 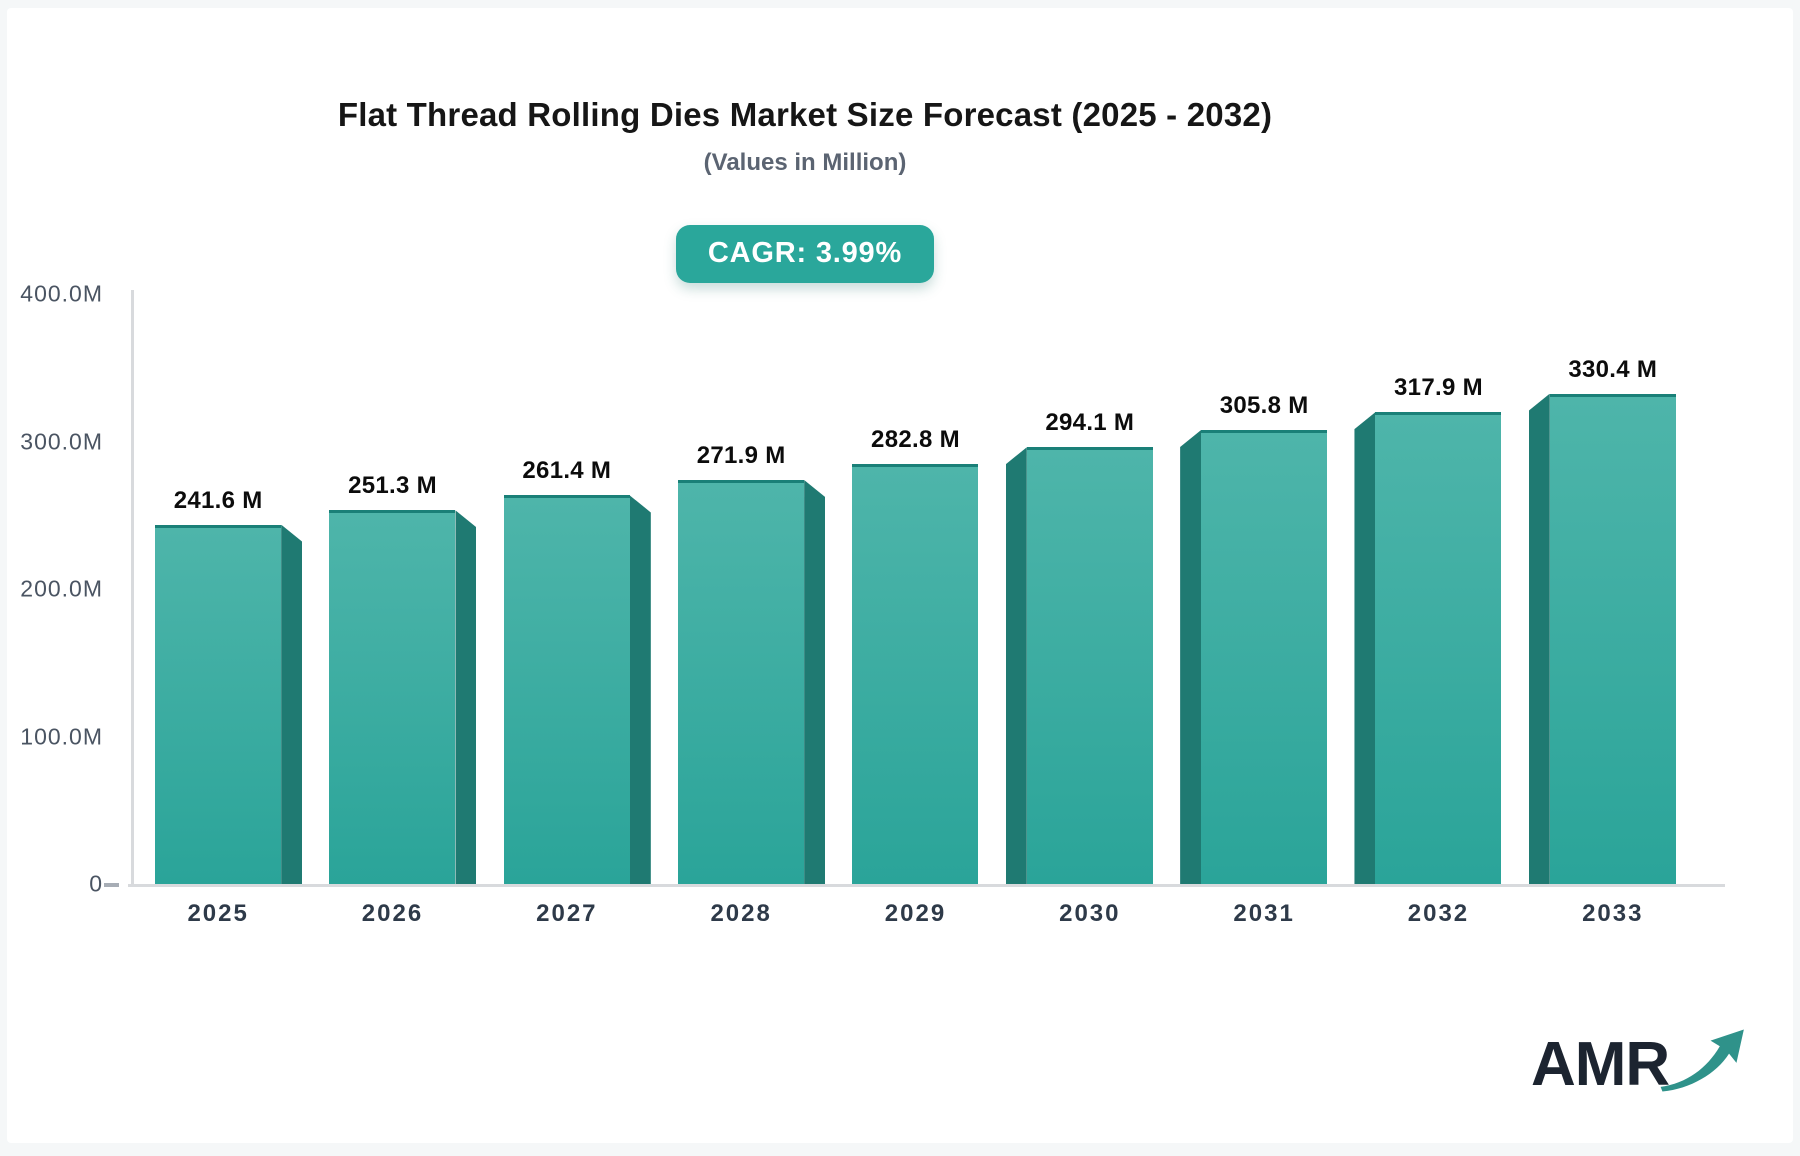 I want to click on x-axis-label-2031: 2031, so click(x=1264, y=913).